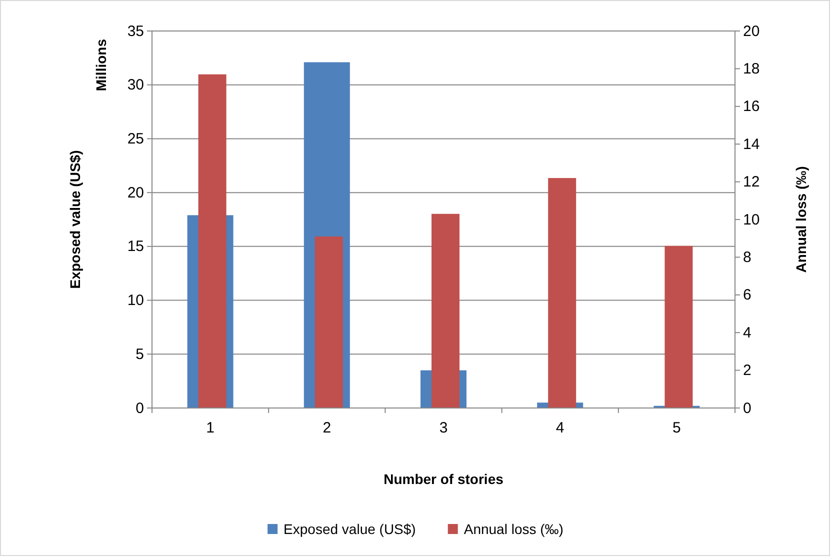 The height and width of the screenshot is (557, 831). I want to click on x-tick-label: 4, so click(560, 428).